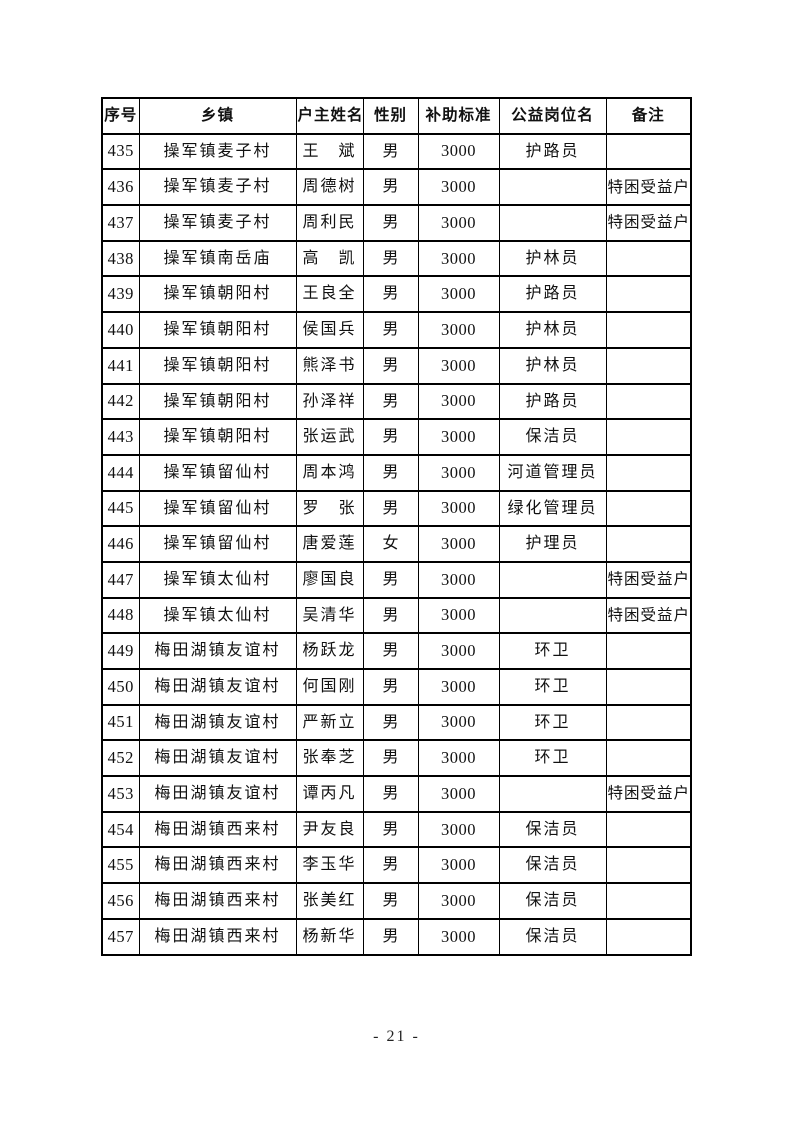 Image resolution: width=793 pixels, height=1122 pixels. I want to click on cell-name: 李玉华, so click(329, 865).